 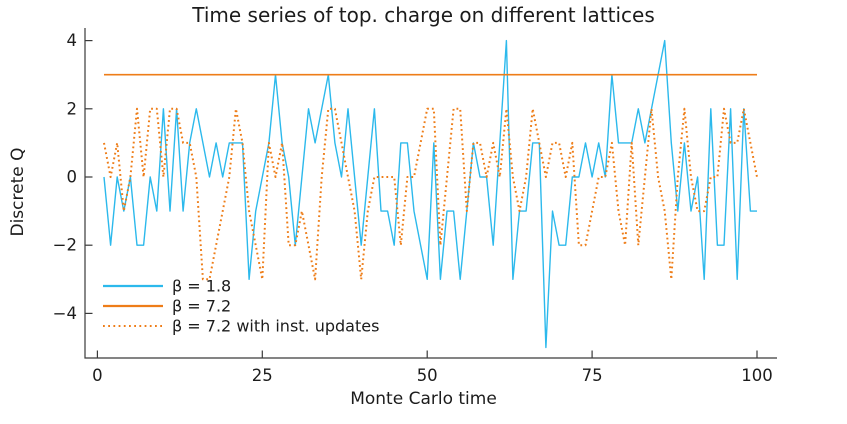 I want to click on legend-label-2: β = 7.2 with inst. updates, so click(x=275, y=326).